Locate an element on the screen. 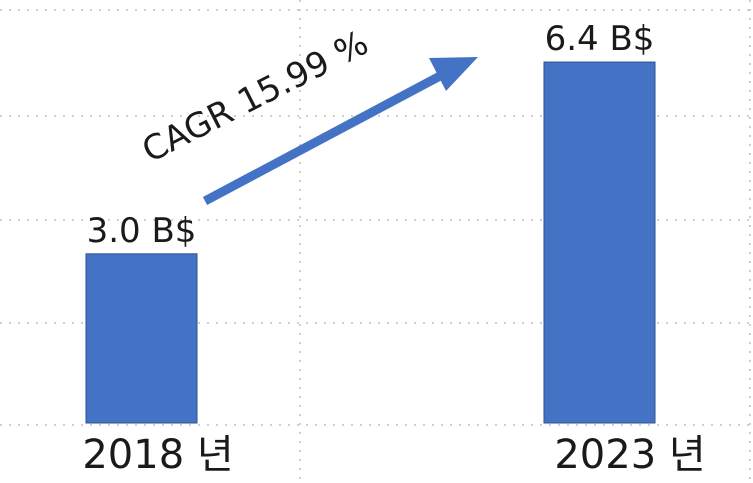  arrow-head is located at coordinates (453, 74).